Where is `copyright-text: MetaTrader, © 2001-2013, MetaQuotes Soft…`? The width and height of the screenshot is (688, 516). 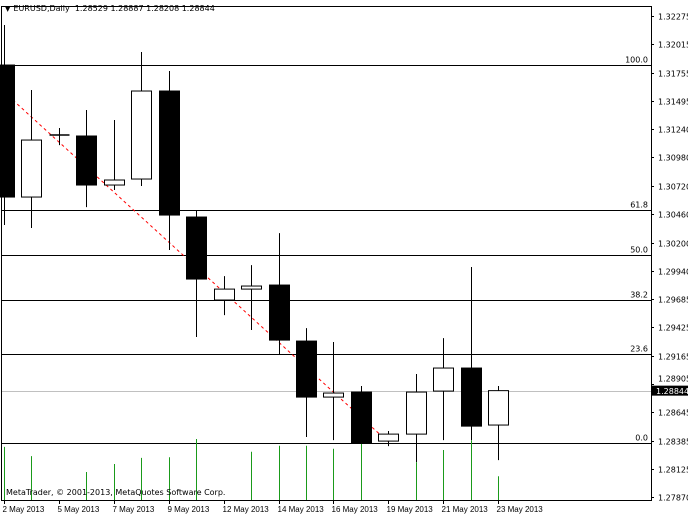 copyright-text: MetaTrader, © 2001-2013, MetaQuotes Soft… is located at coordinates (116, 492).